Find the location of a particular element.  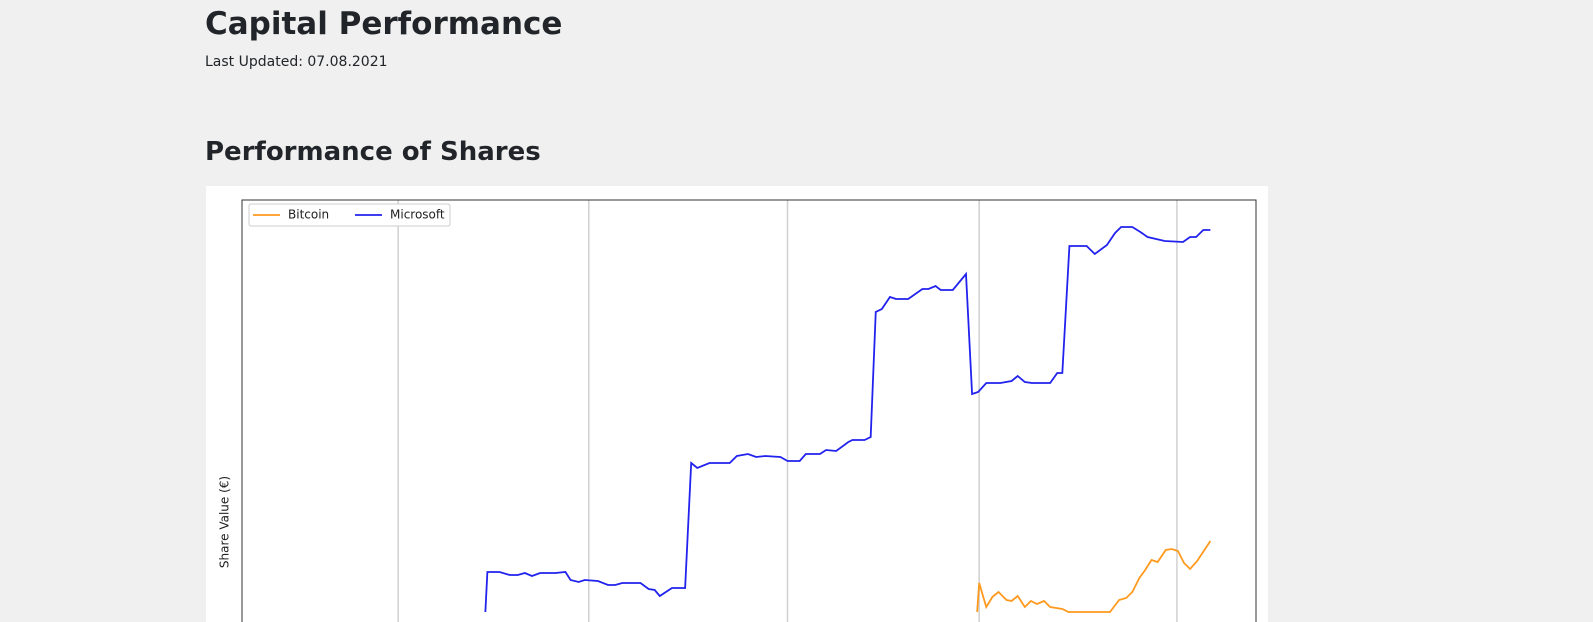

legend-box is located at coordinates (349, 215).